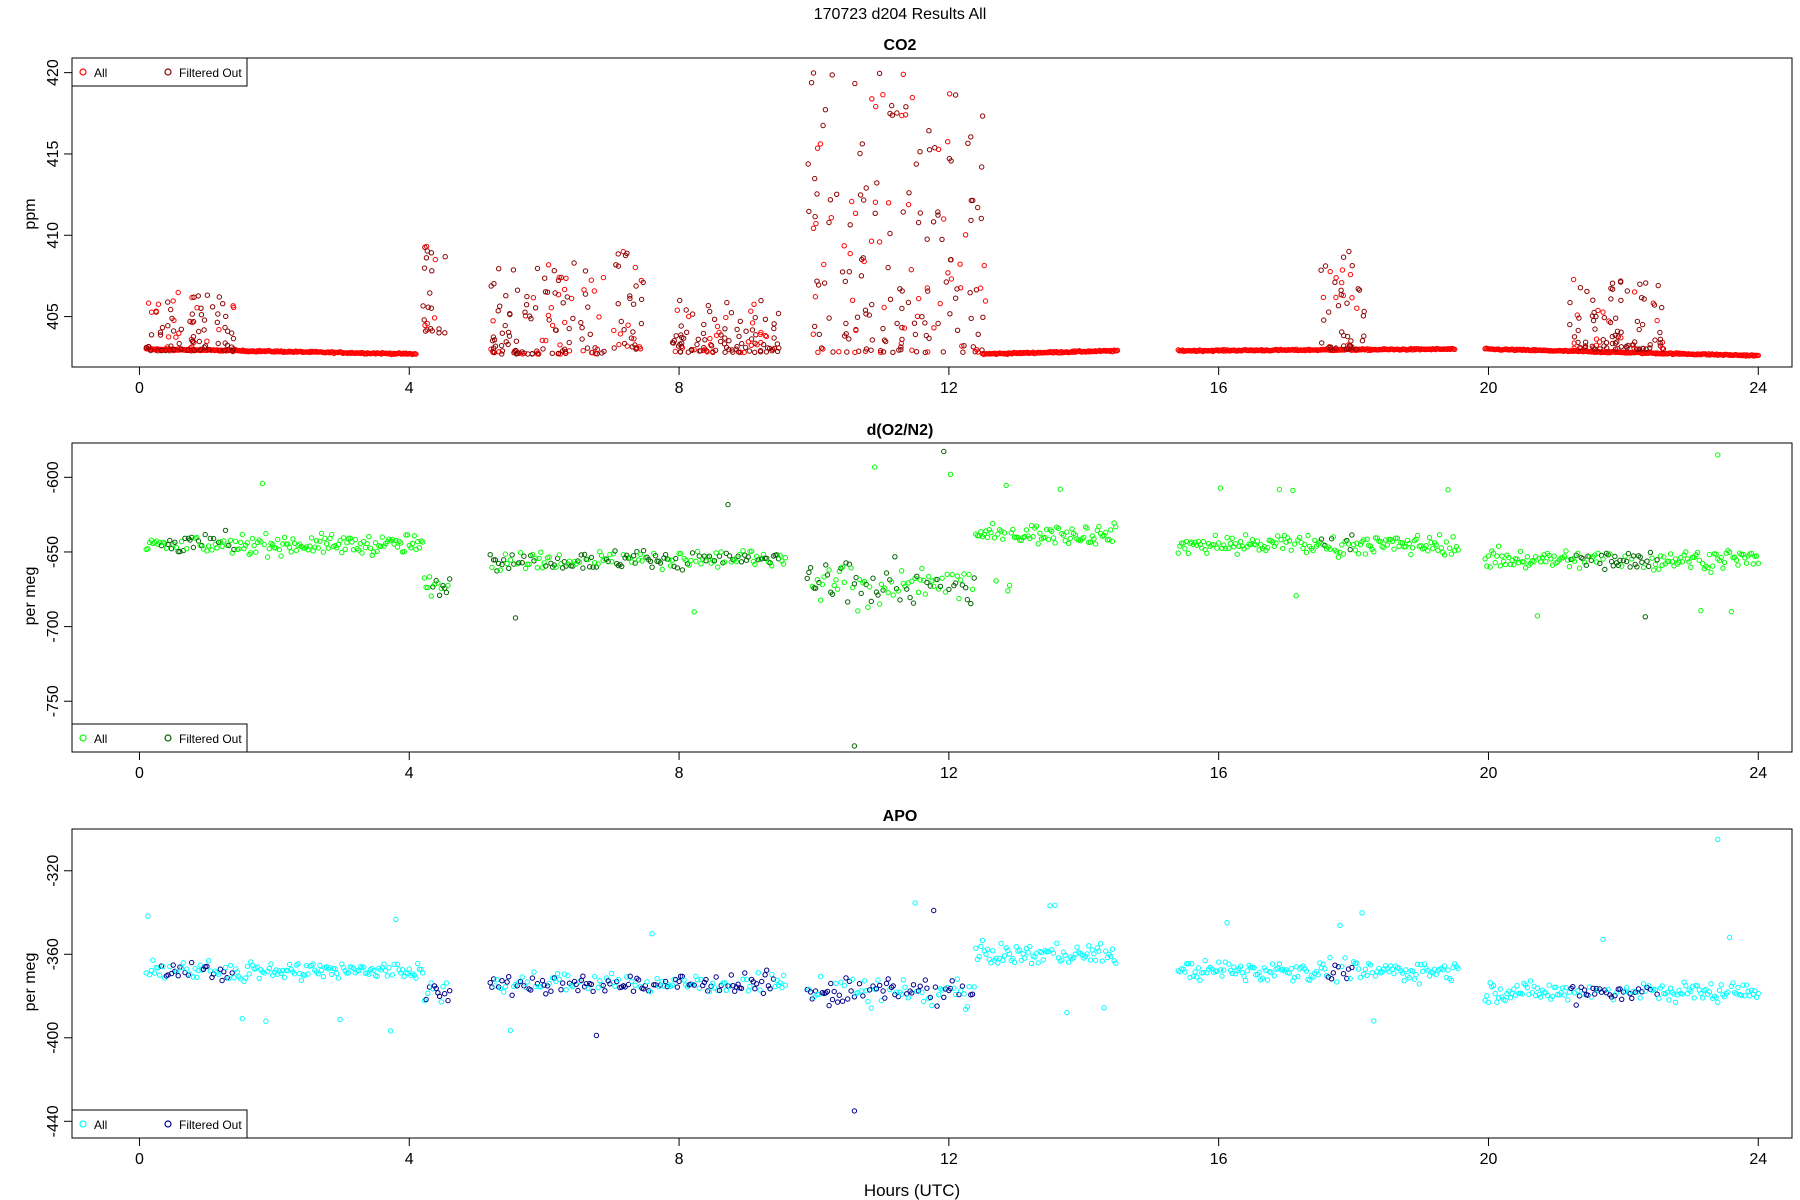 The image size is (1800, 1200). What do you see at coordinates (900, 14) in the screenshot?
I see `figure-suptitle: 170723 d204 Results All` at bounding box center [900, 14].